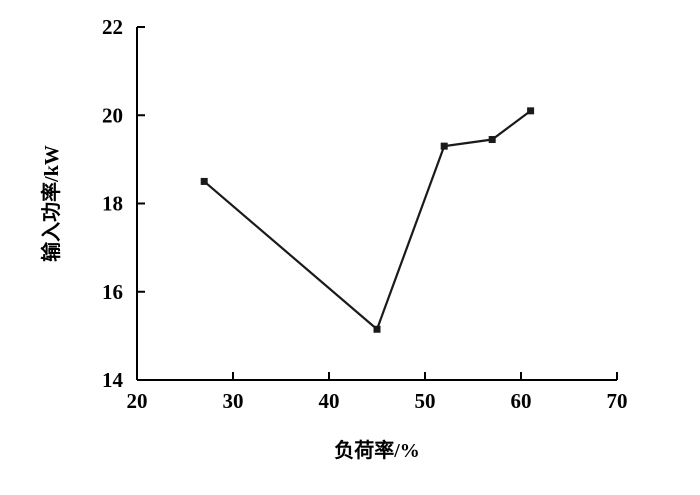  What do you see at coordinates (329, 401) in the screenshot?
I see `x-tick-label: 40` at bounding box center [329, 401].